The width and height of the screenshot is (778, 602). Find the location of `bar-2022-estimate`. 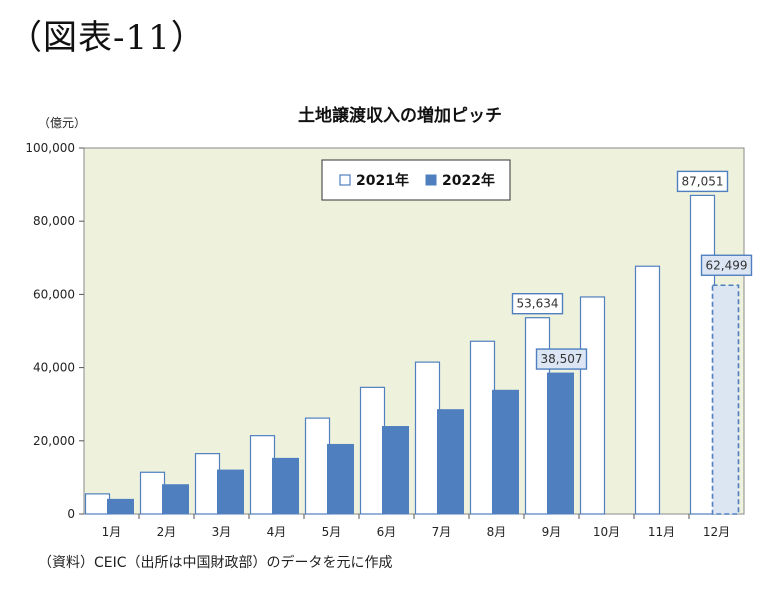

bar-2022-estimate is located at coordinates (725, 399).